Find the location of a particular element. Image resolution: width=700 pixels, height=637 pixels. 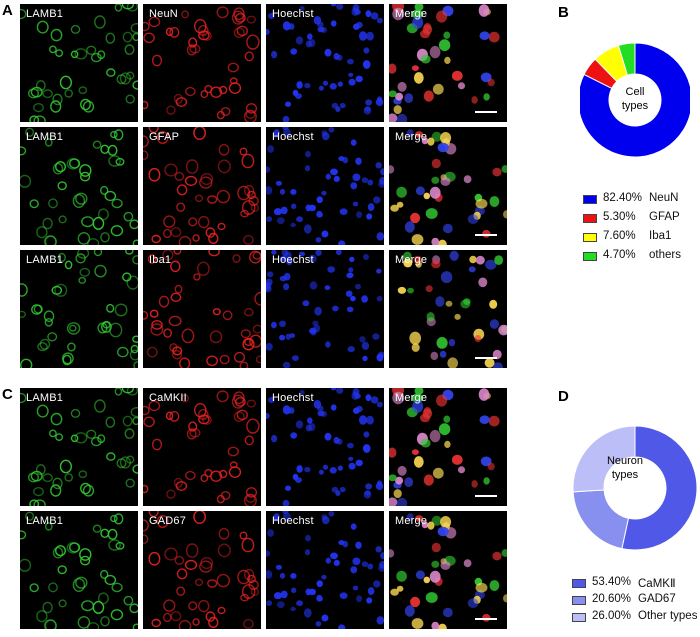

legend-cell-types: 82.40% NeuN 5.30% GFAP 7.60% Iba1 4.70% others is located at coordinates (641, 227).